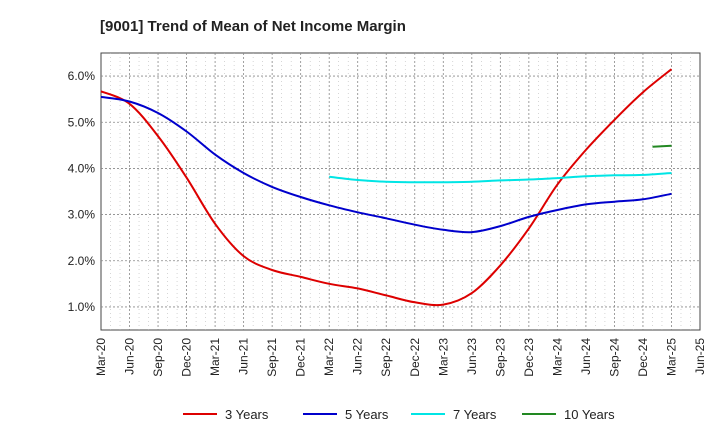  I want to click on x-tick-label: Mar-24, so click(557, 357).